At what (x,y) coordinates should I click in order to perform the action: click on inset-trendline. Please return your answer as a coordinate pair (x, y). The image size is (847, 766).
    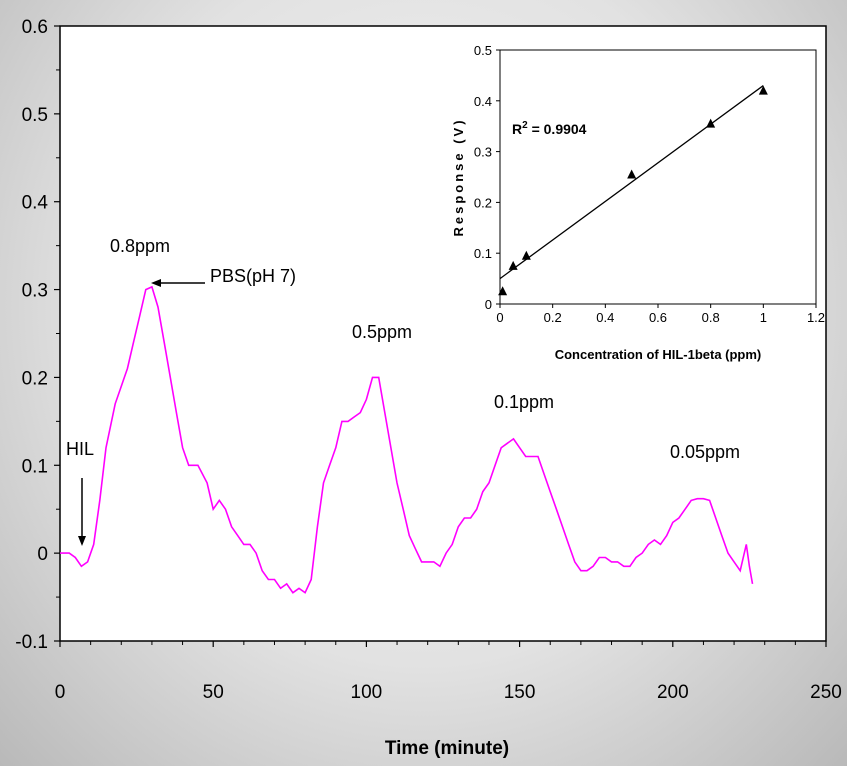
    Looking at the image, I should click on (631, 182).